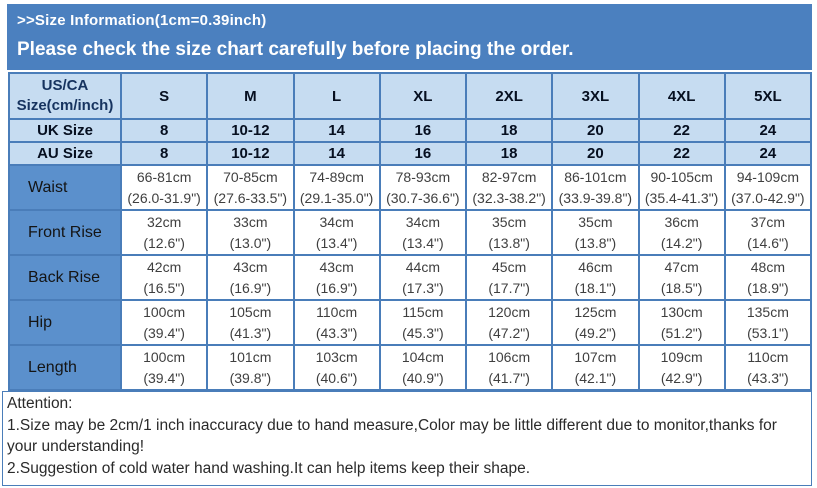 This screenshot has height=488, width=817. Describe the element at coordinates (164, 176) in the screenshot. I see `cm-value: 66-81cm` at that location.